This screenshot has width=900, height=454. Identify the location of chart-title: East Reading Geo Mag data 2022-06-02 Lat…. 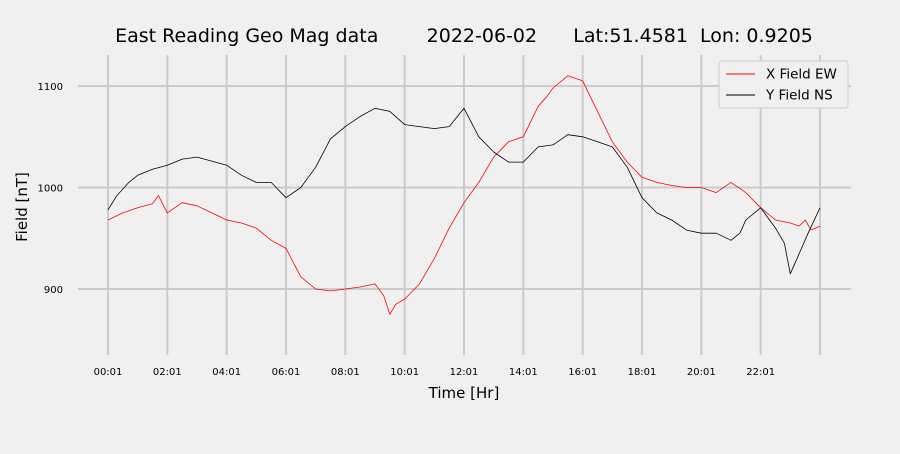
(464, 36).